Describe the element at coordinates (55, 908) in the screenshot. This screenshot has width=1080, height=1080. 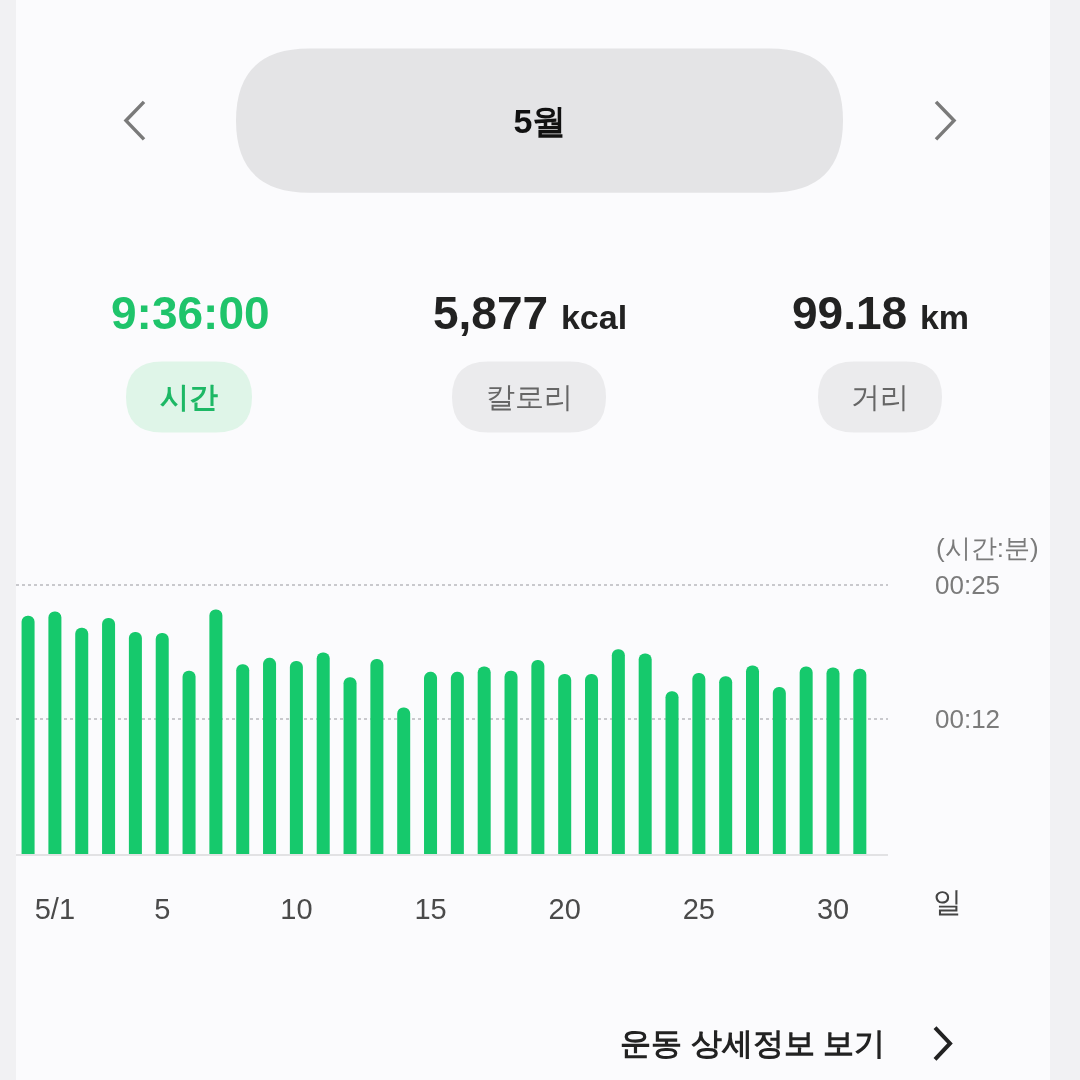
I see `x-tick-label: 5/1` at that location.